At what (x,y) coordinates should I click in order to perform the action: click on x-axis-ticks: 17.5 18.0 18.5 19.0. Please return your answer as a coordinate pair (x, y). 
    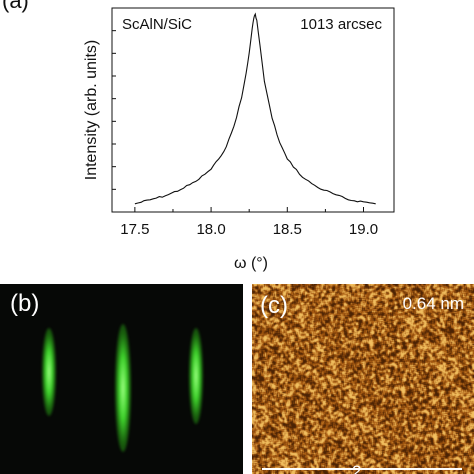
    Looking at the image, I should click on (249, 222).